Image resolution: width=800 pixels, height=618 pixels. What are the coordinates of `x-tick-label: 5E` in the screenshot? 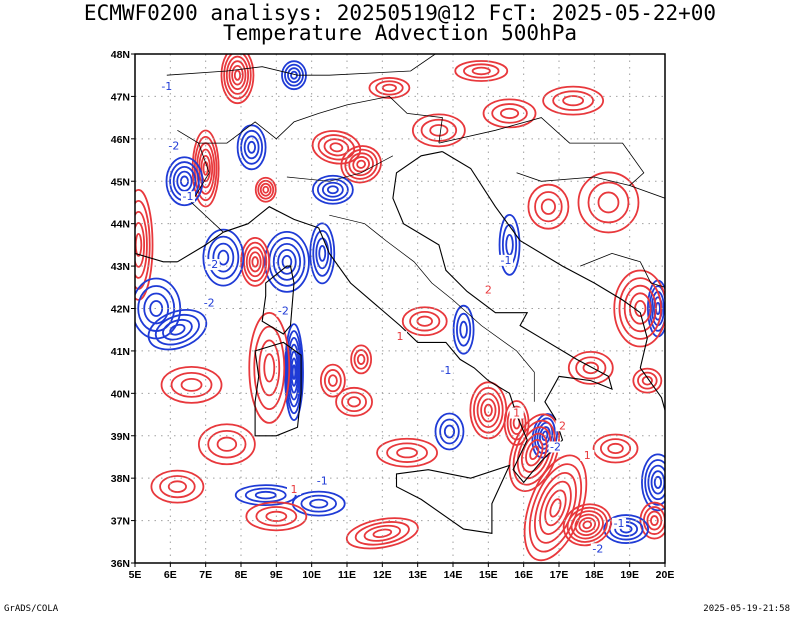 It's located at (135, 575).